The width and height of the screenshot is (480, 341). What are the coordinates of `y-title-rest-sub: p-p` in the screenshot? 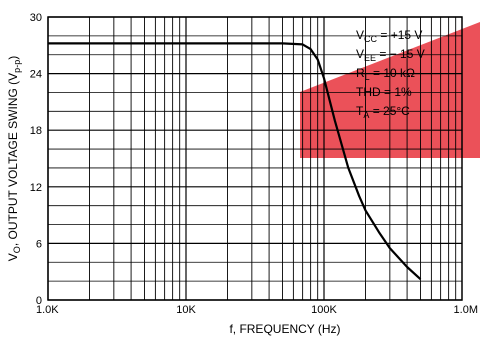 It's located at (17, 66).